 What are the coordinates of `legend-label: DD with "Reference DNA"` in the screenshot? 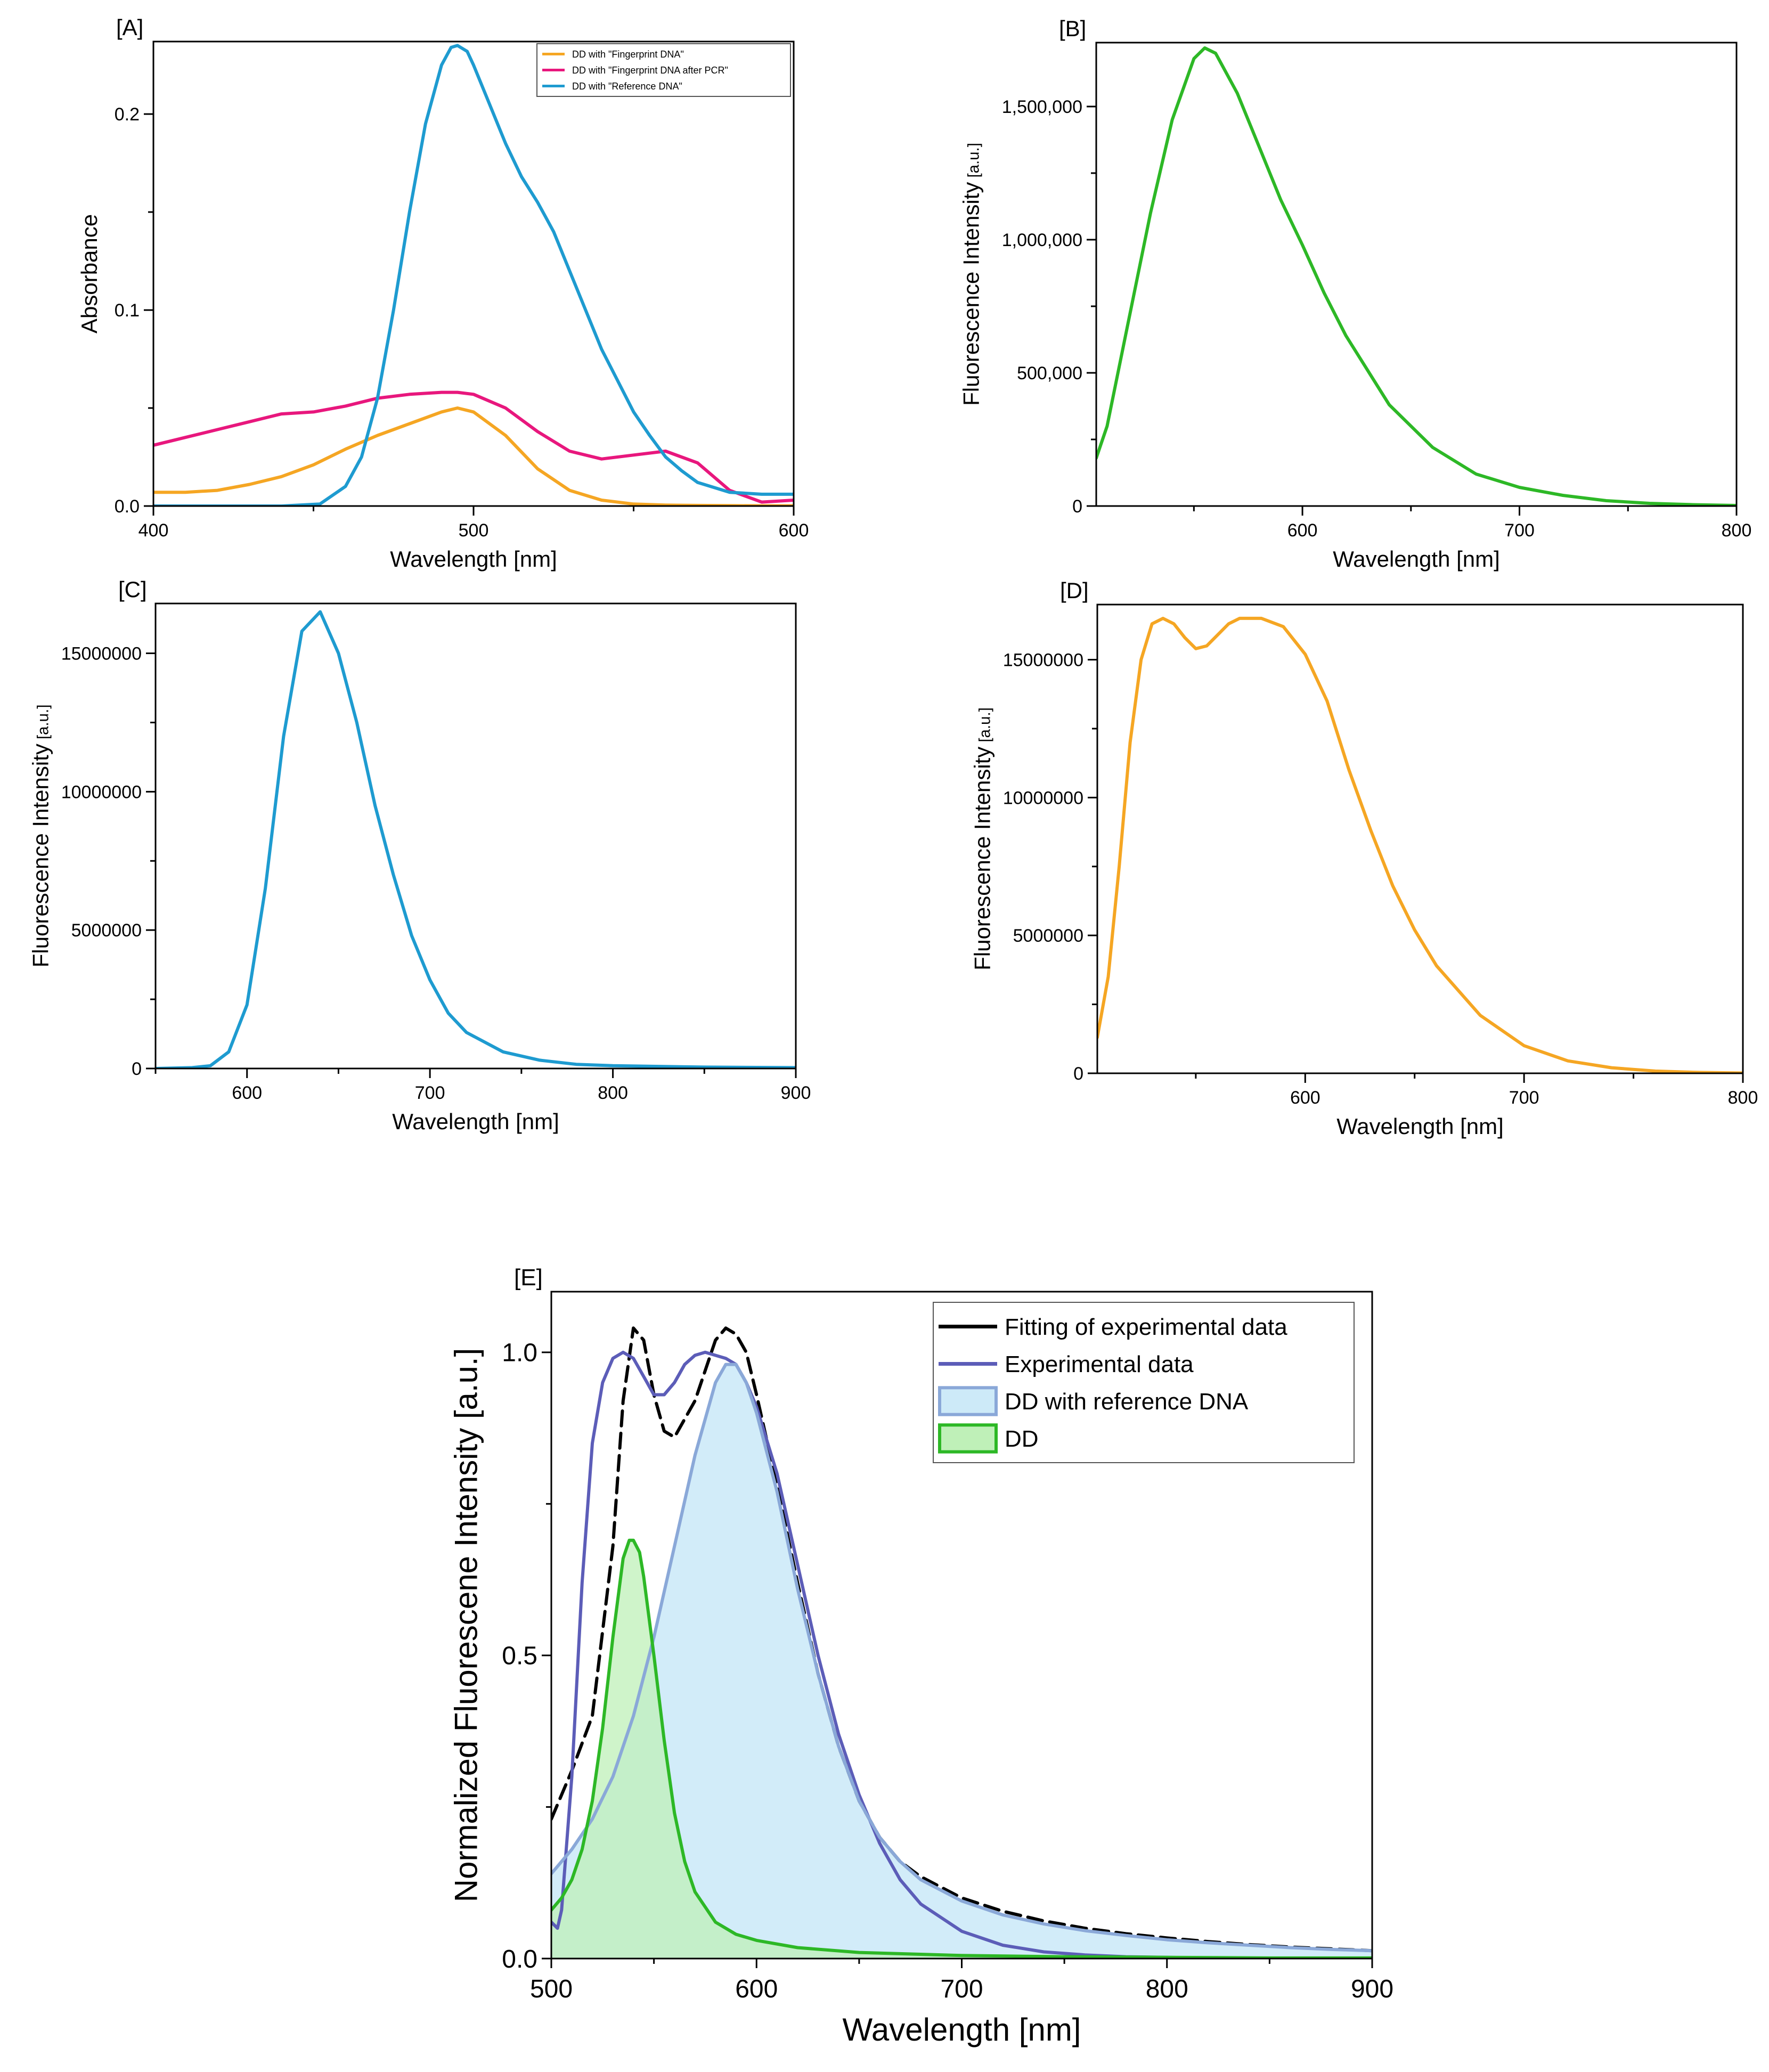 It's located at (627, 86).